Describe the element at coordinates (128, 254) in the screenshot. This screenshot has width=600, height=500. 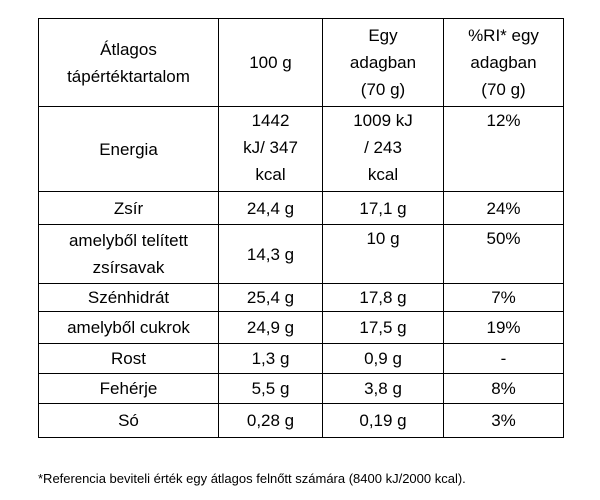
I see `cell: amelyből telített zsírsavak` at that location.